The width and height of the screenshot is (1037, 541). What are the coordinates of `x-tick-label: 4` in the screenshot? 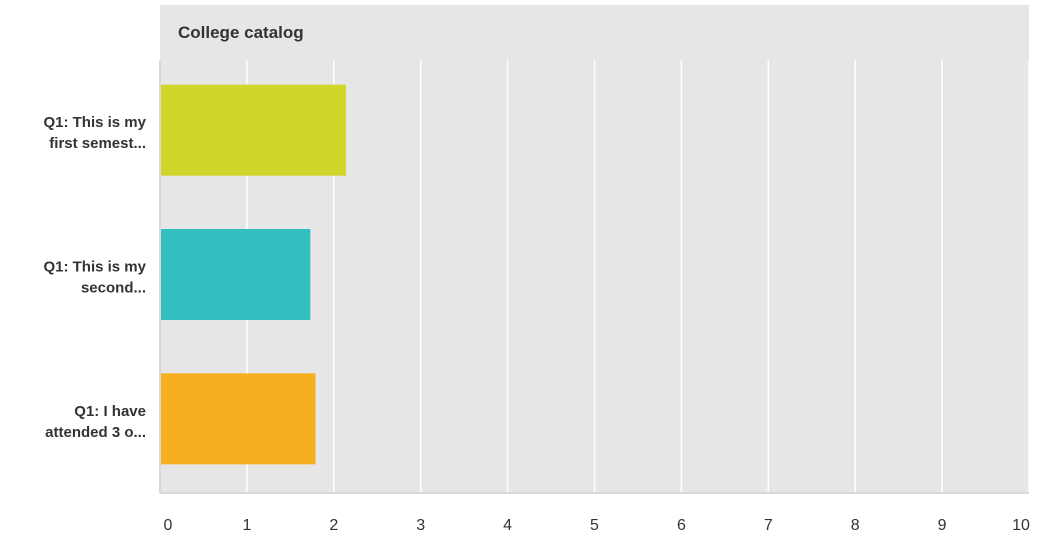 It's located at (507, 525).